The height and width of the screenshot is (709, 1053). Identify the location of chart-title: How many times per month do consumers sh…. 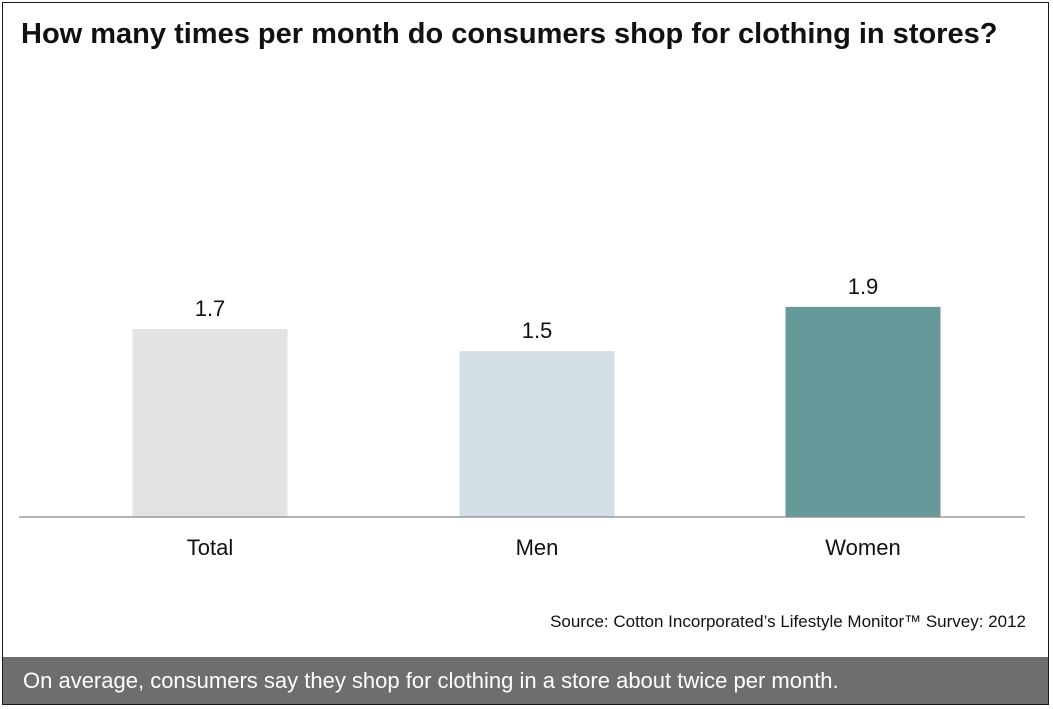
(509, 34).